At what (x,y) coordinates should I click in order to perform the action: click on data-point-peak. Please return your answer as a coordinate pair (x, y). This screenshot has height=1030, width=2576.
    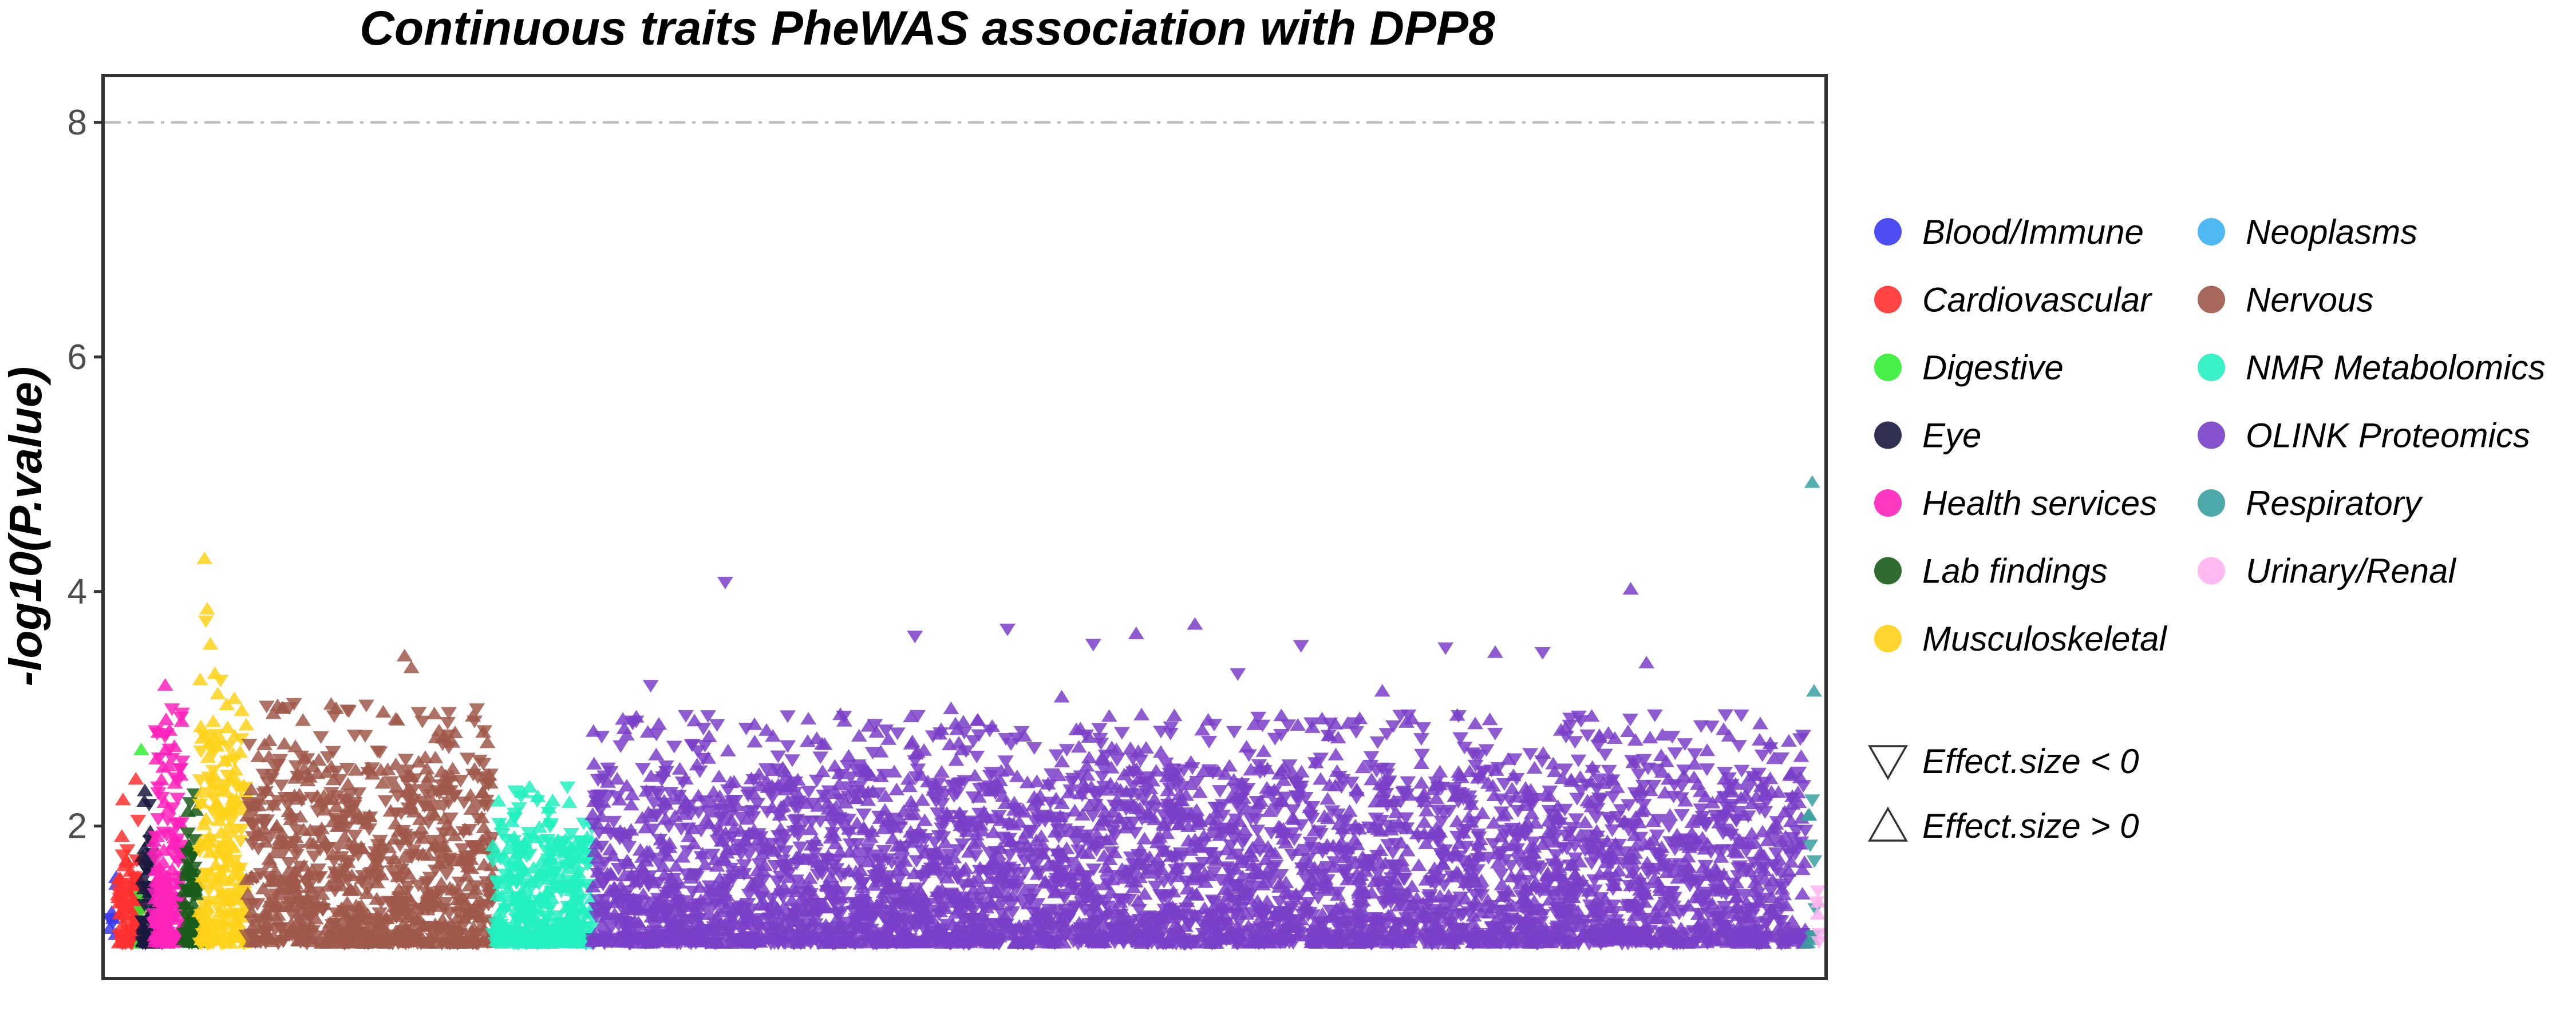
    Looking at the image, I should click on (138, 820).